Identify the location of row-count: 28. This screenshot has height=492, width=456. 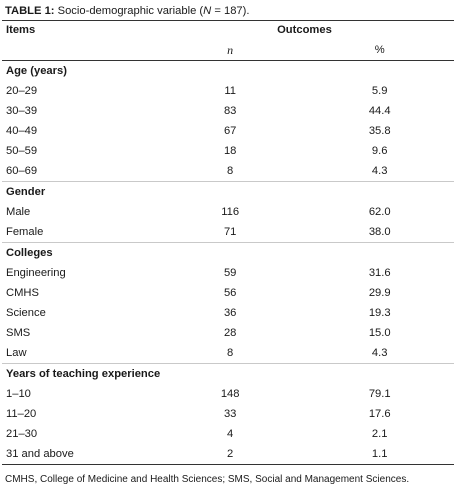
(230, 333).